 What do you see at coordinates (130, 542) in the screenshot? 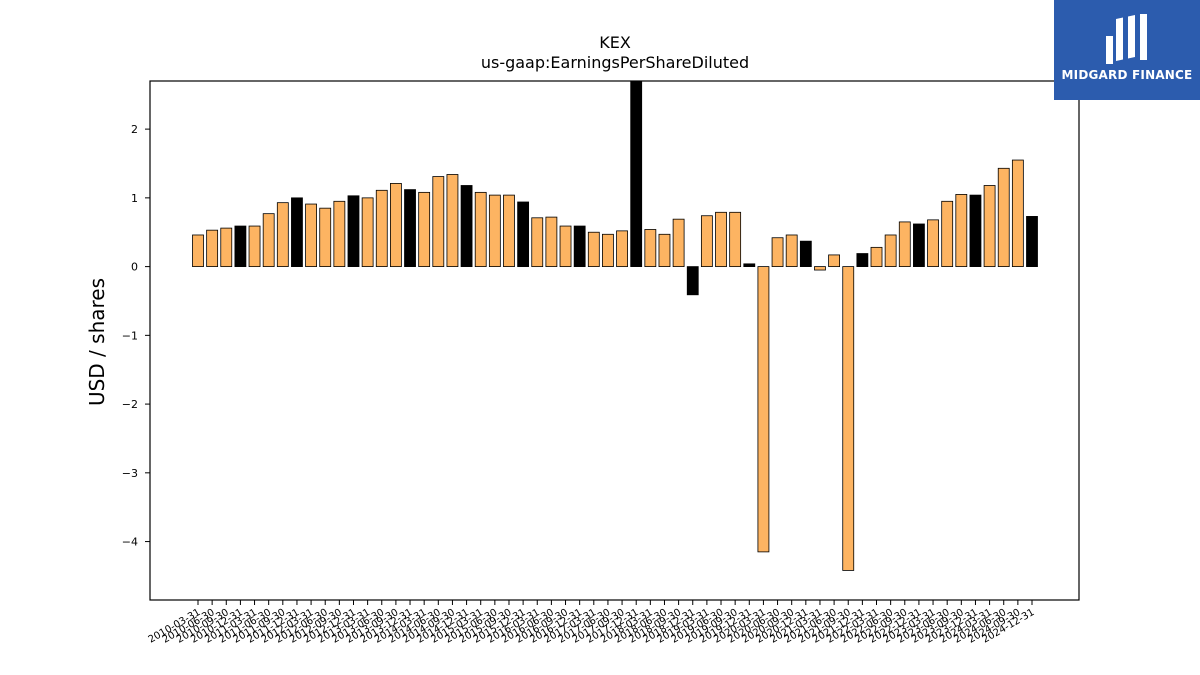
I see `y-tick-label: −4` at bounding box center [130, 542].